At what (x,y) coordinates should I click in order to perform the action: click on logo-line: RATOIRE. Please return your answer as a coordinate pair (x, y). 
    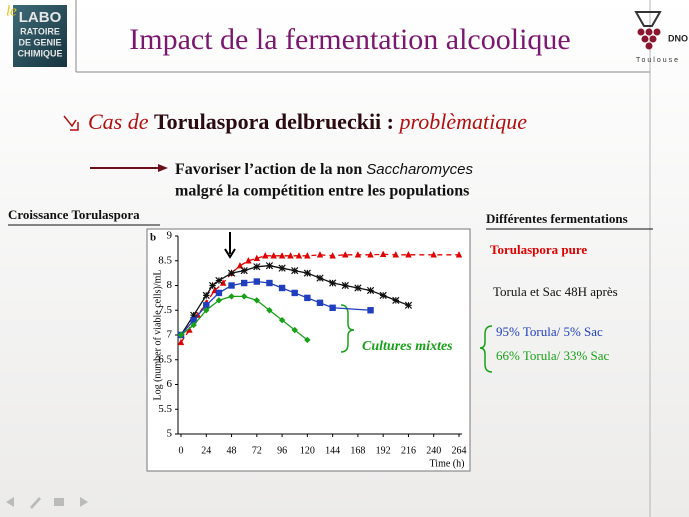
    Looking at the image, I should click on (40, 31).